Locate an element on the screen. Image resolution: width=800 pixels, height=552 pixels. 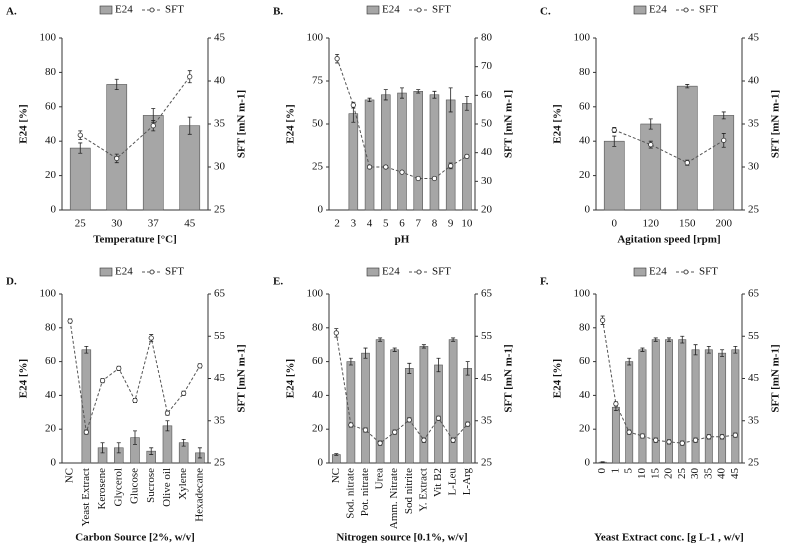
y2-tick-label: 50 is located at coordinates (487, 124).